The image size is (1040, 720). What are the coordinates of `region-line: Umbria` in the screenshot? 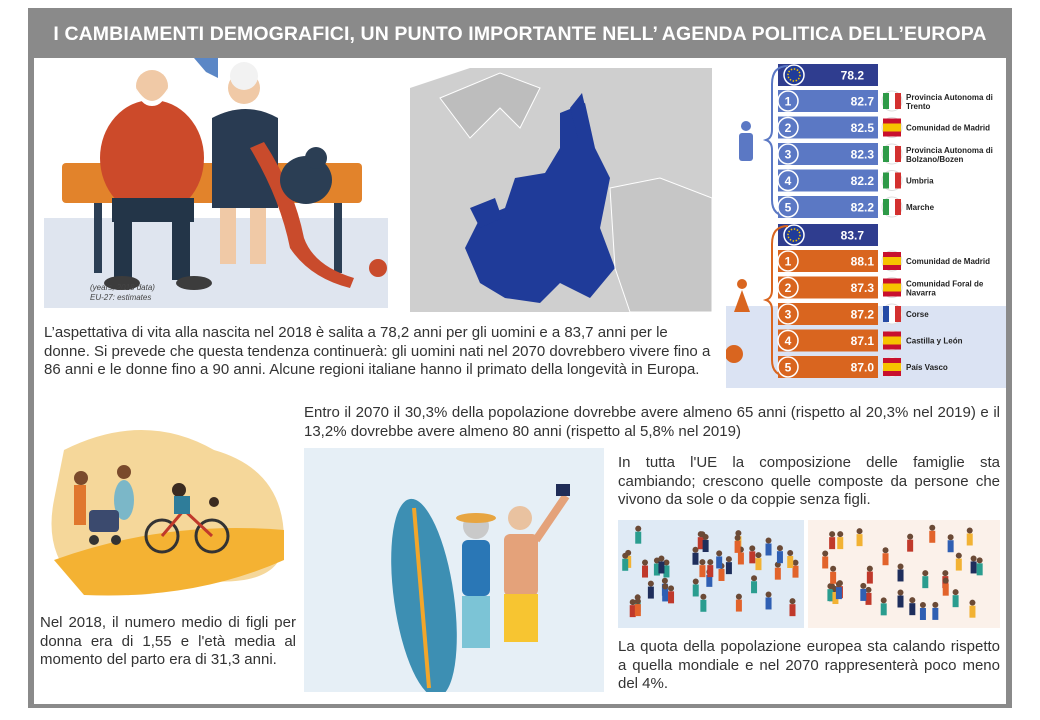 It's located at (920, 181).